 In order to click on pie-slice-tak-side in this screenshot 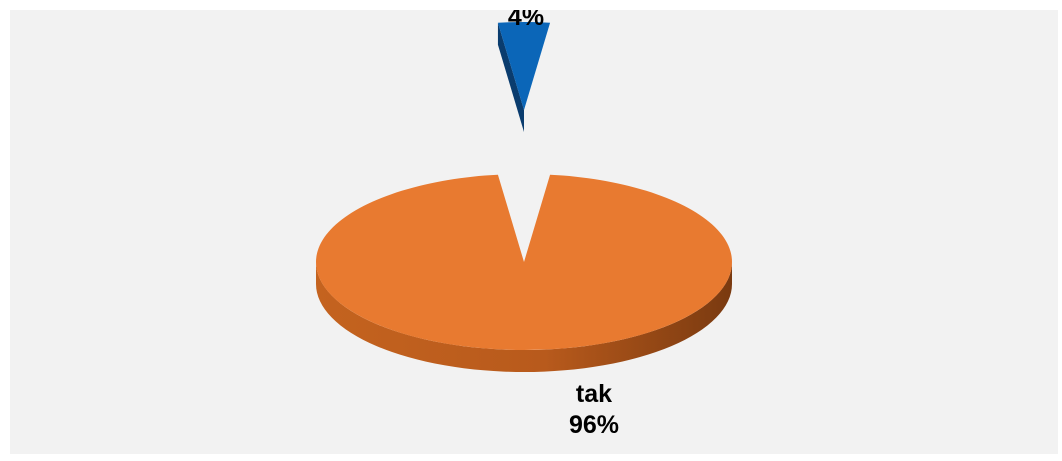, I will do `click(524, 317)`.